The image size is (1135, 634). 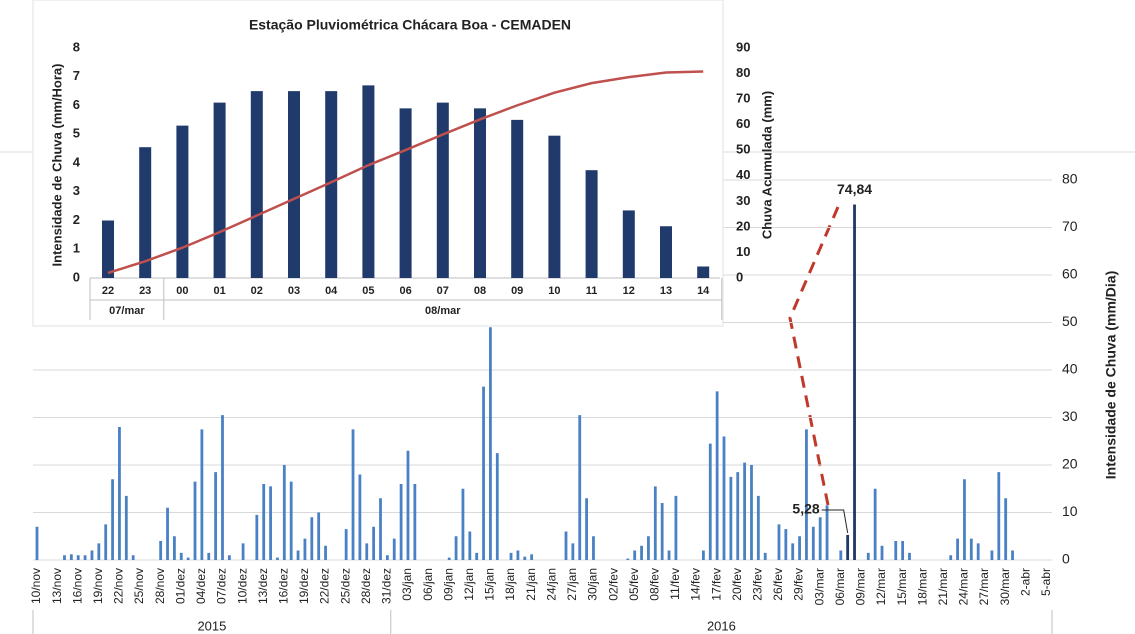 I want to click on x-tick-label: 17/fev, so click(x=716, y=584).